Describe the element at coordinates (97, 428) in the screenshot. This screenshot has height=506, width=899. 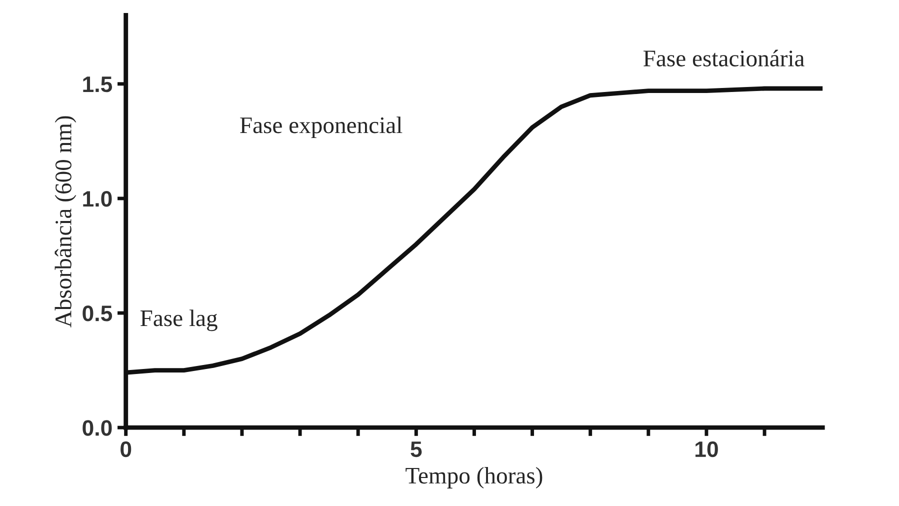
I see `y-tick-label: 0.0` at that location.